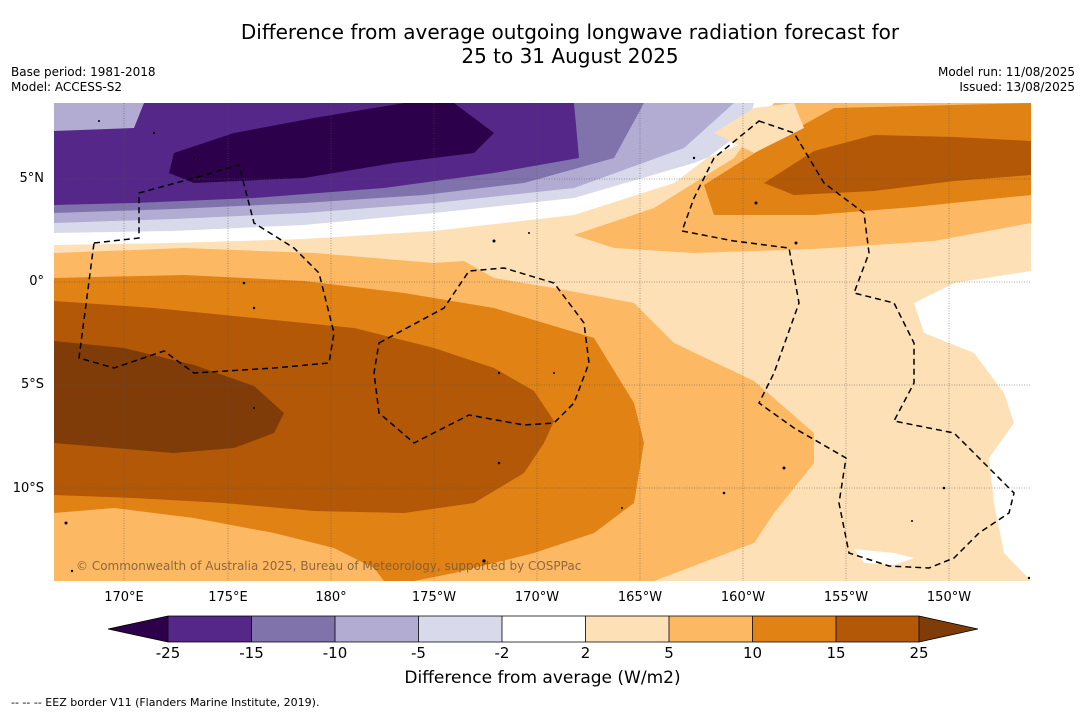  Describe the element at coordinates (293, 629) in the screenshot. I see `colorbar-m15-m10` at that location.